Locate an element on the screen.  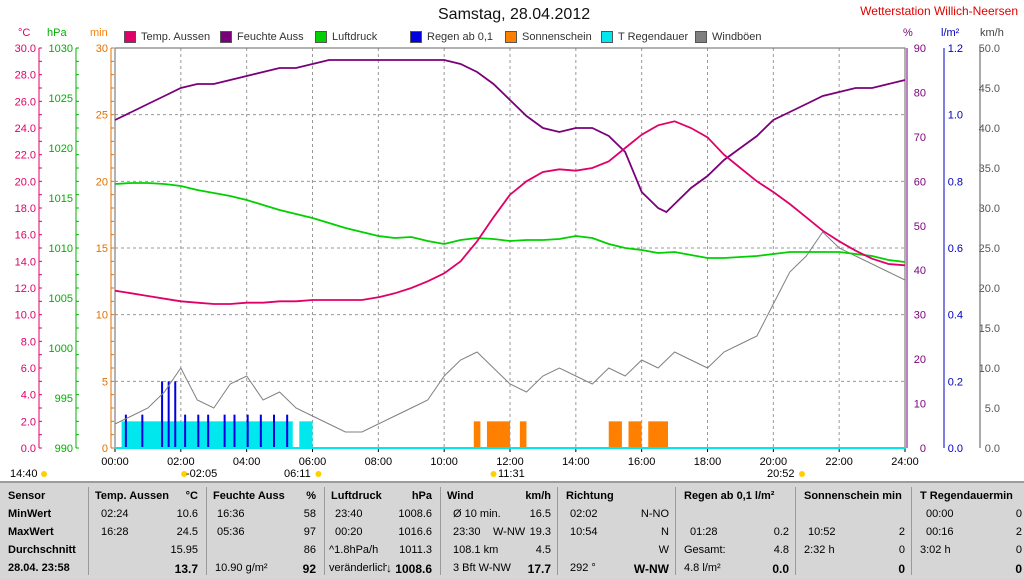
minutes-tick-label: 0 is located at coordinates (105, 449).